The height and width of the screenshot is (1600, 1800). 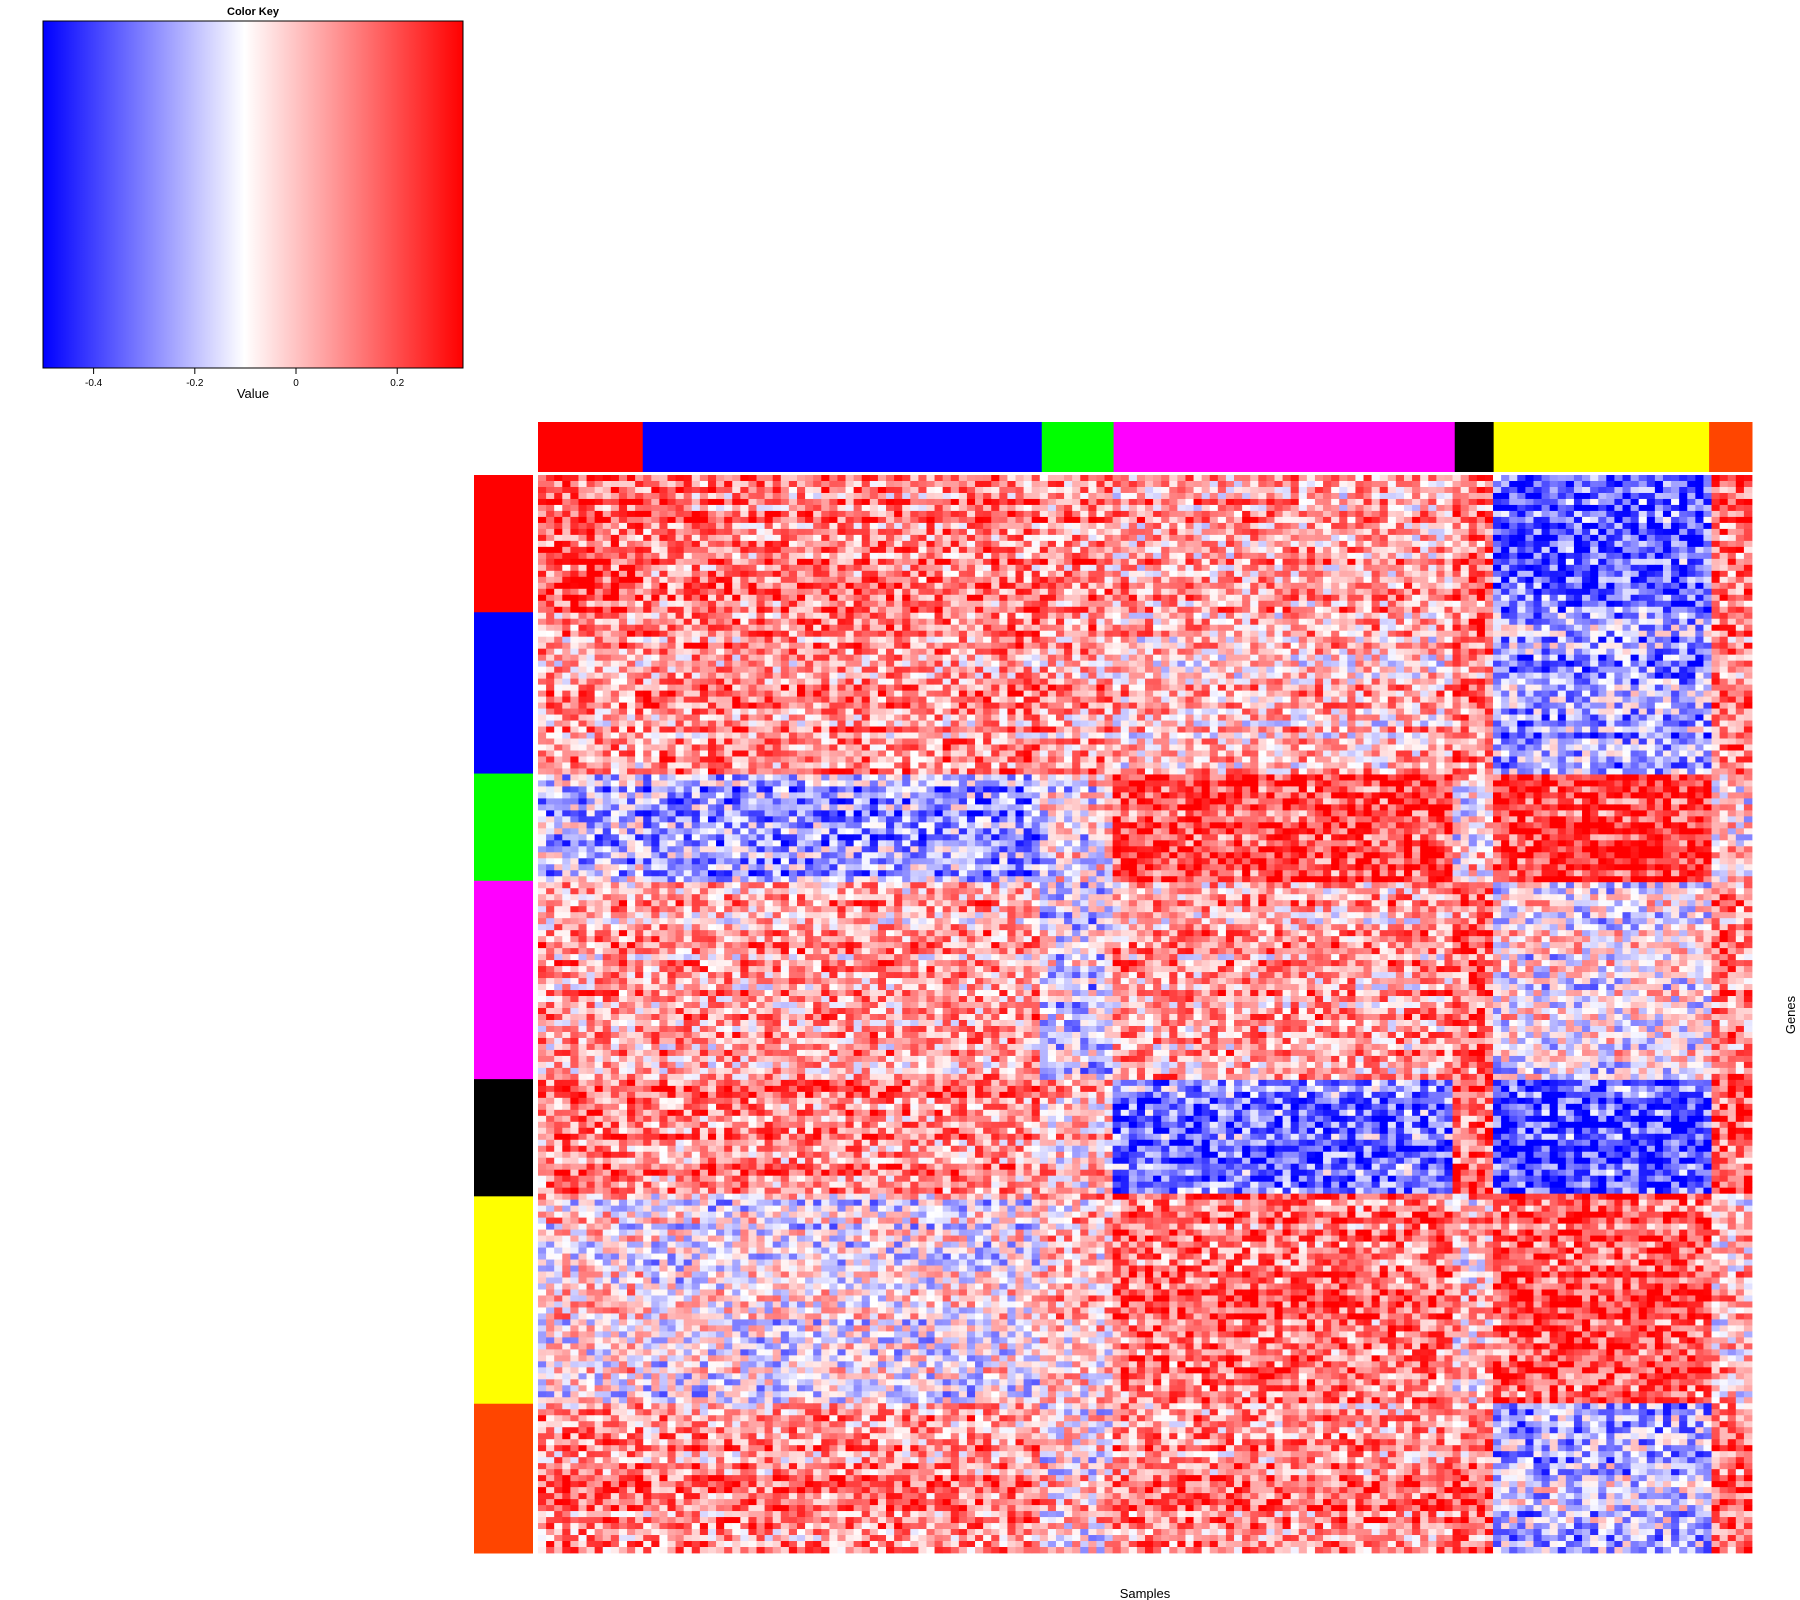 What do you see at coordinates (1078, 447) in the screenshot?
I see `column-group-bar` at bounding box center [1078, 447].